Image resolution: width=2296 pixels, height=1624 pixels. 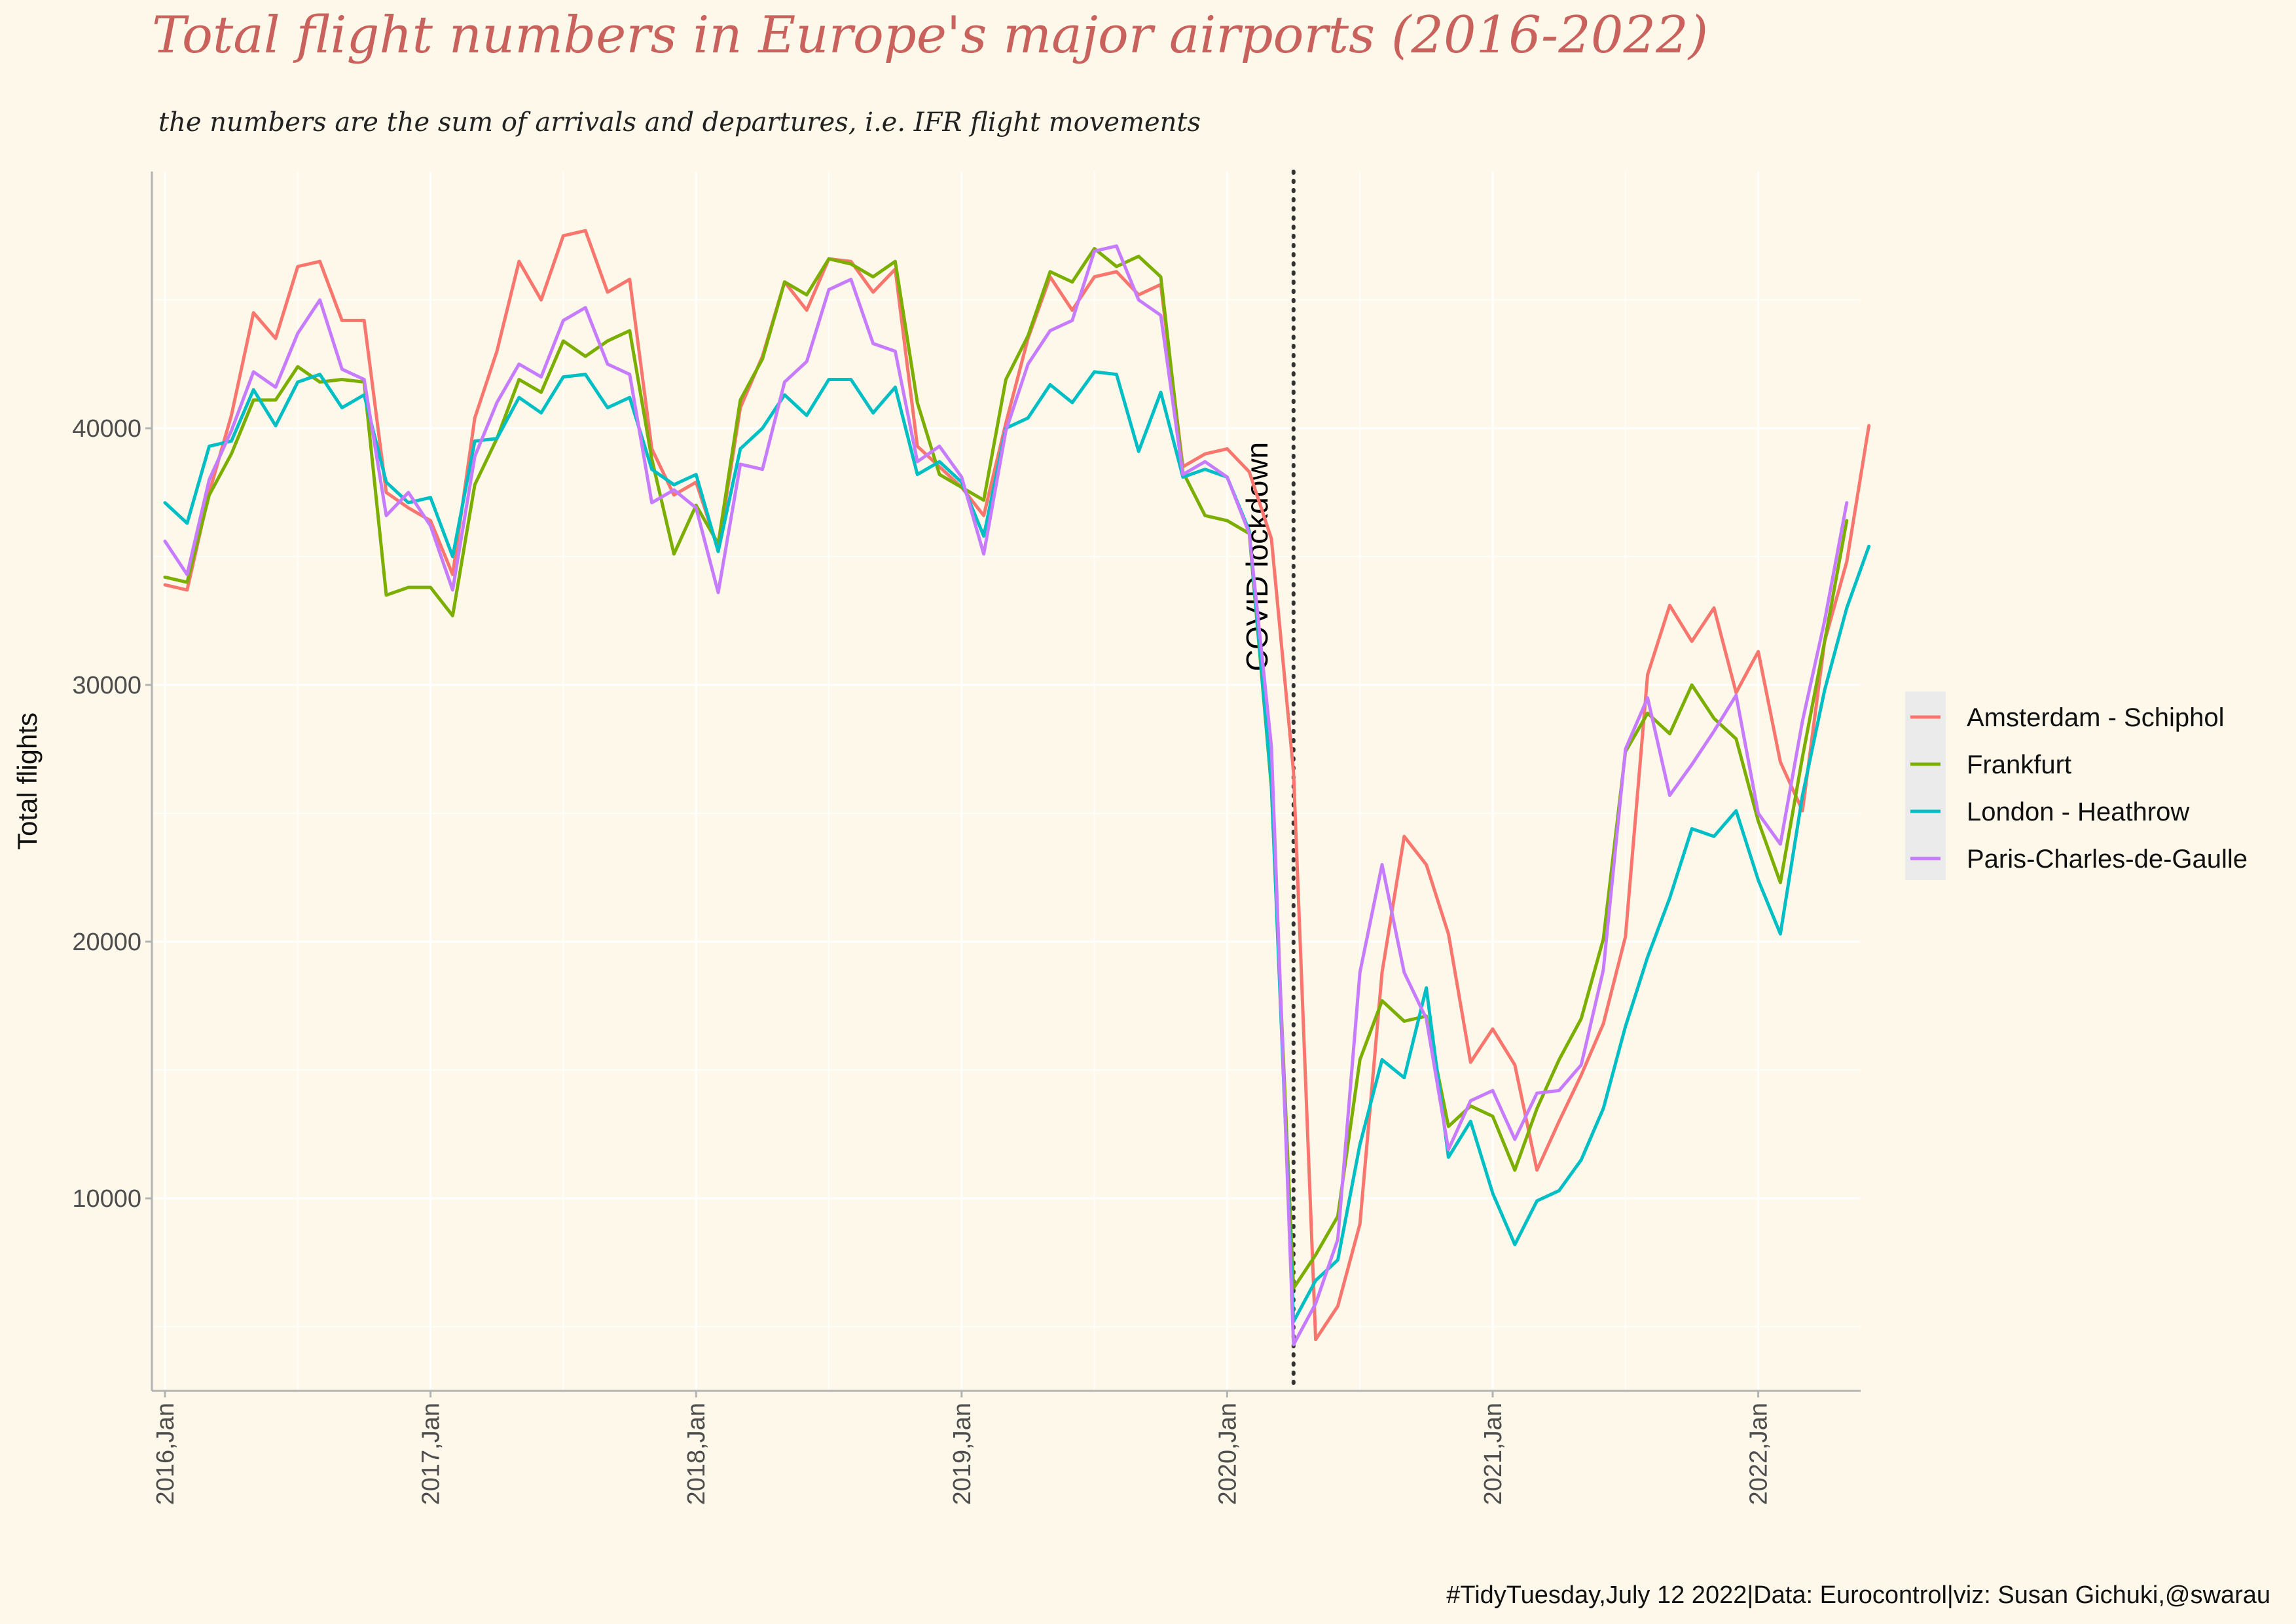 What do you see at coordinates (1925, 786) in the screenshot?
I see `legend-key-background` at bounding box center [1925, 786].